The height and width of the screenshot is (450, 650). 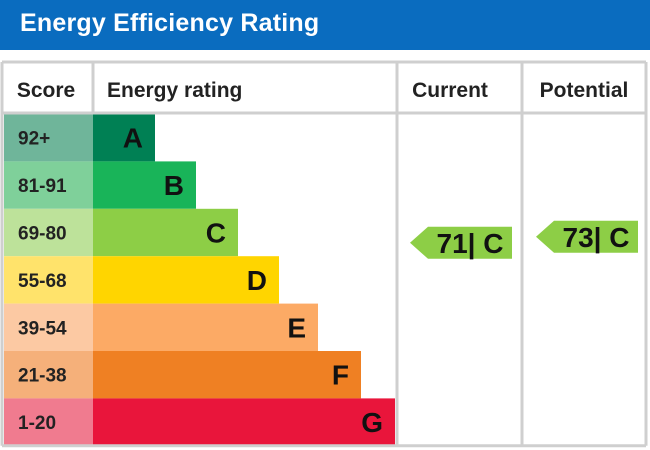 What do you see at coordinates (296, 327) in the screenshot?
I see `rating-letter-e: E` at bounding box center [296, 327].